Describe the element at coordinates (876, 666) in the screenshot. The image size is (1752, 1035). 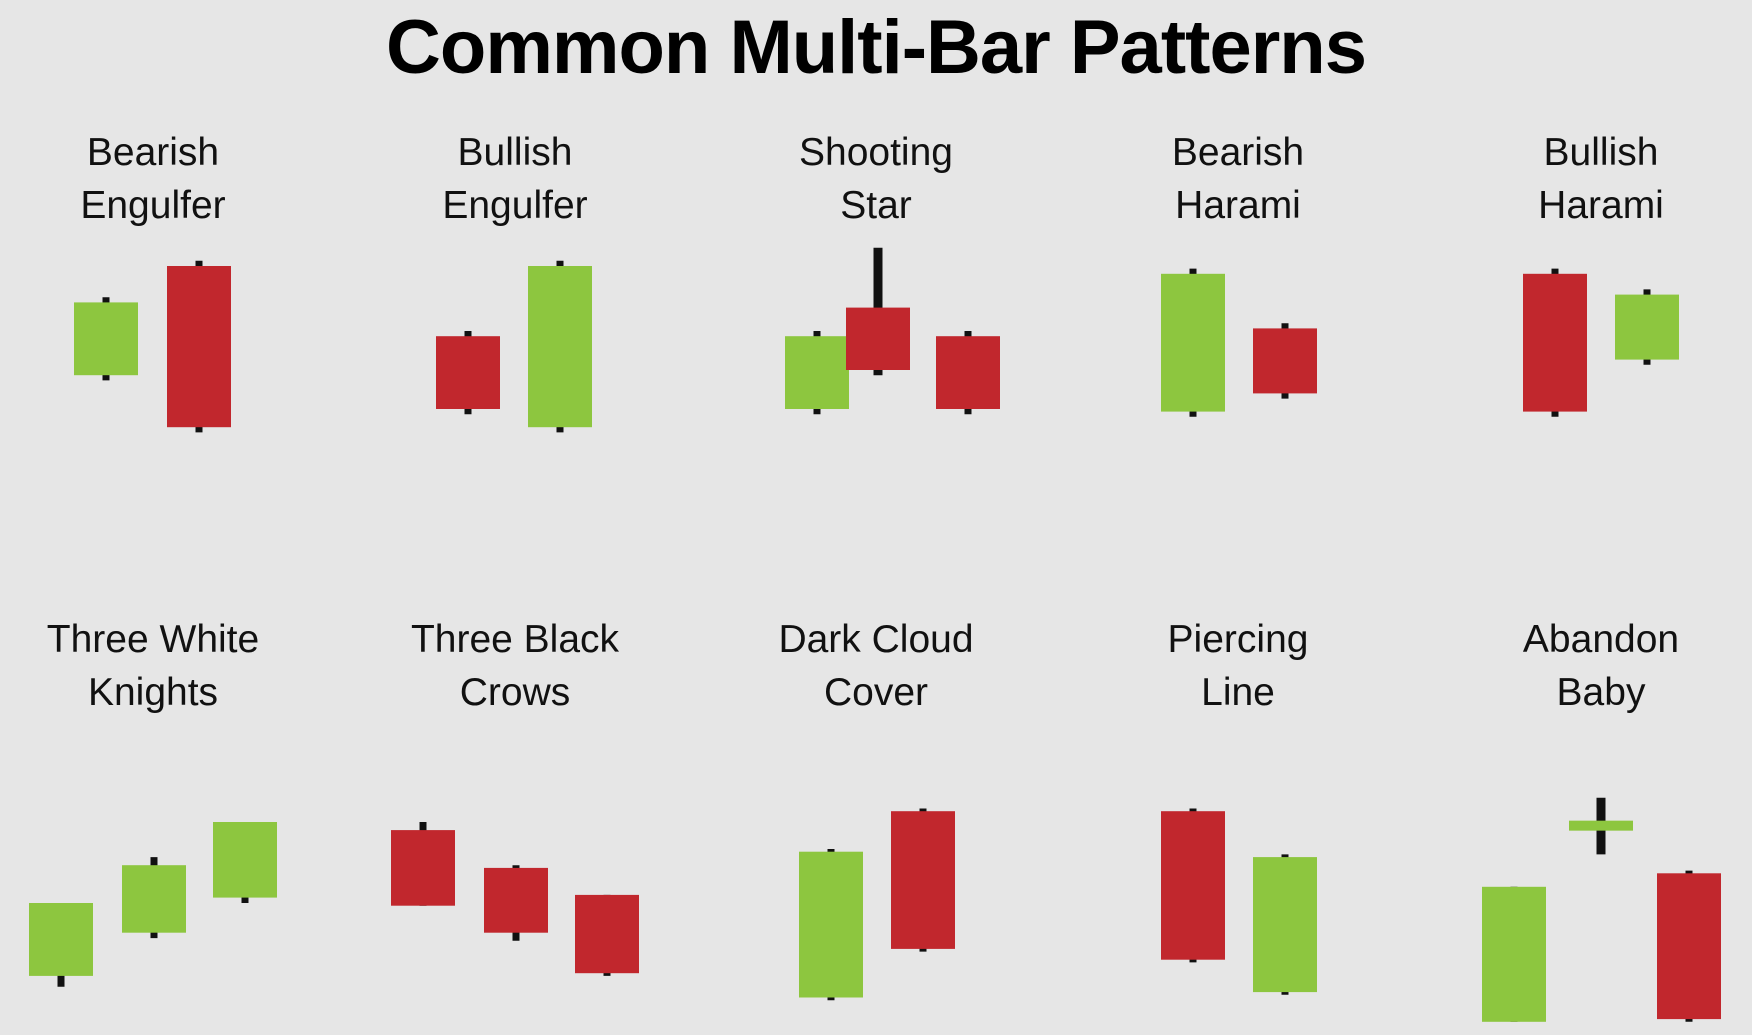
I see `pattern-title-dark-cloud-cover: Dark Cloud Cover` at that location.